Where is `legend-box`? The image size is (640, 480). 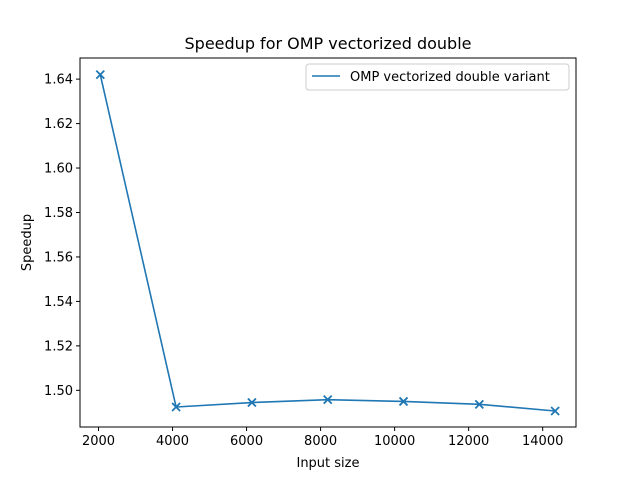 legend-box is located at coordinates (437, 77).